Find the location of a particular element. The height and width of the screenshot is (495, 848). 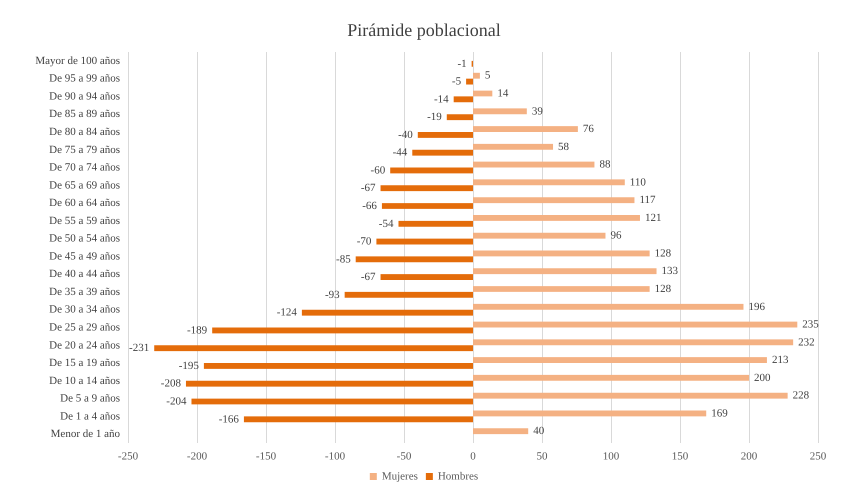

data-label: 228 is located at coordinates (801, 396).